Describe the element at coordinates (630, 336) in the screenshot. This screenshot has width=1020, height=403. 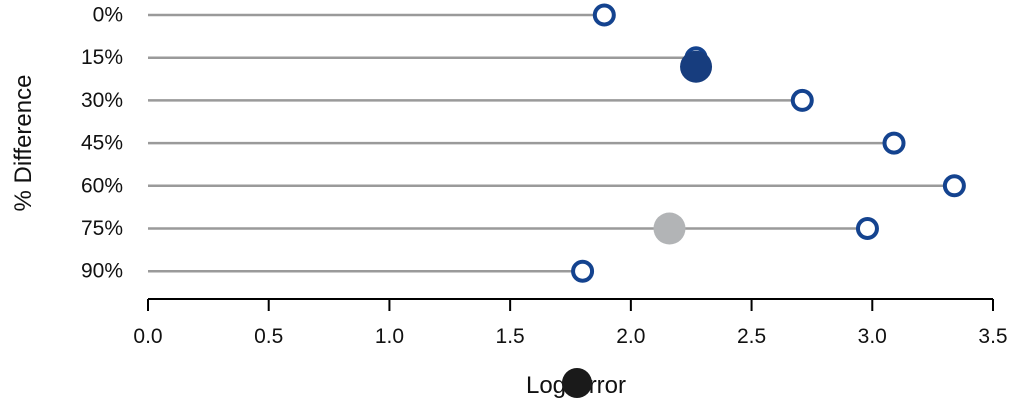
I see `x-tick-label: 2.0` at that location.